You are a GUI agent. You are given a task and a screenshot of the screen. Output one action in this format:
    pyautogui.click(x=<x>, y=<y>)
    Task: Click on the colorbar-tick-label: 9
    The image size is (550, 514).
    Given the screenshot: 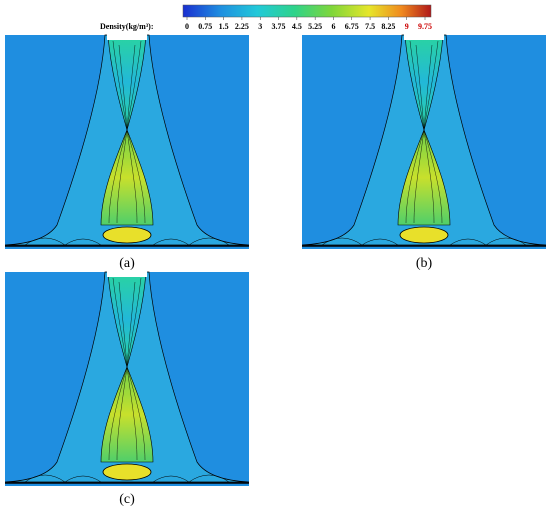 What is the action you would take?
    pyautogui.click(x=407, y=26)
    